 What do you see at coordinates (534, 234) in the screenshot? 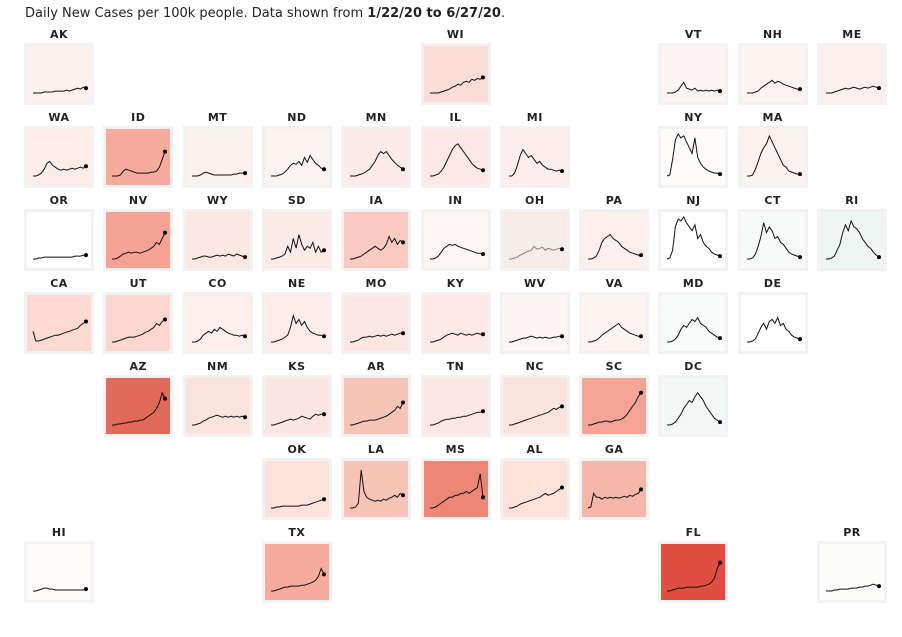
I see `state-tile-oh: OH` at bounding box center [534, 234].